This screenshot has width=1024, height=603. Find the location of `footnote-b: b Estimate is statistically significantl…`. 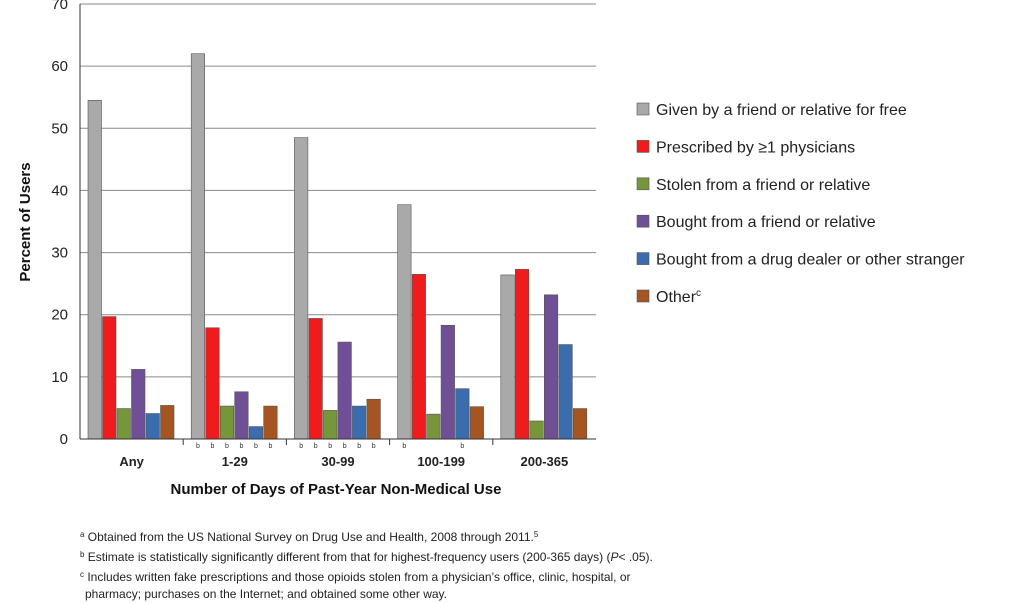

footnote-b: b Estimate is statistically significantl… is located at coordinates (530, 556).